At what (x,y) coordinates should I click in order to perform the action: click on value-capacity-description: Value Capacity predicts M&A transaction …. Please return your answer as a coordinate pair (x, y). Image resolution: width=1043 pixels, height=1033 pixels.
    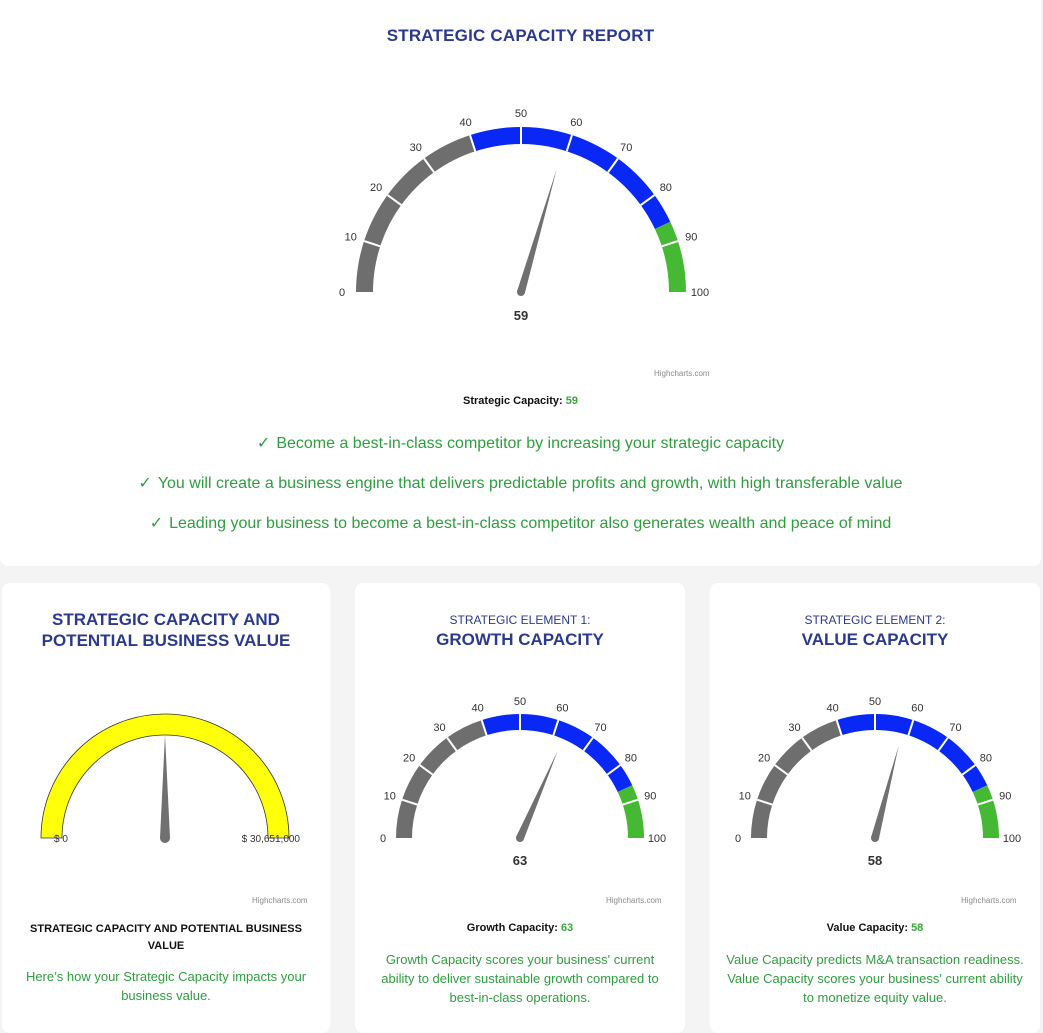
    Looking at the image, I should click on (875, 978).